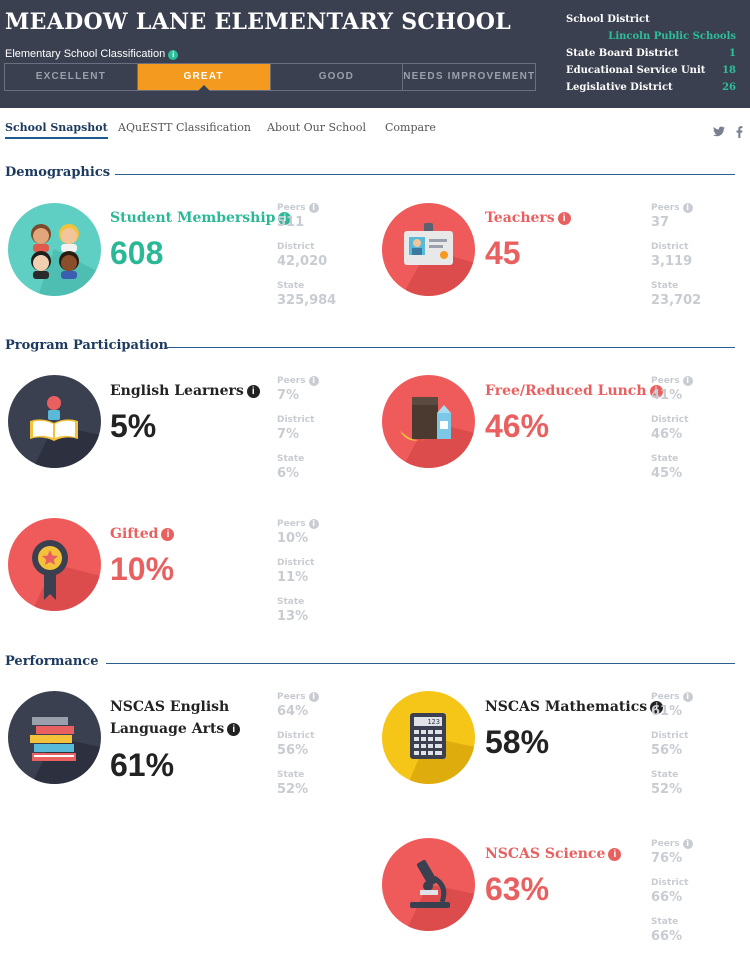  I want to click on book-reader-icon, so click(54, 421).